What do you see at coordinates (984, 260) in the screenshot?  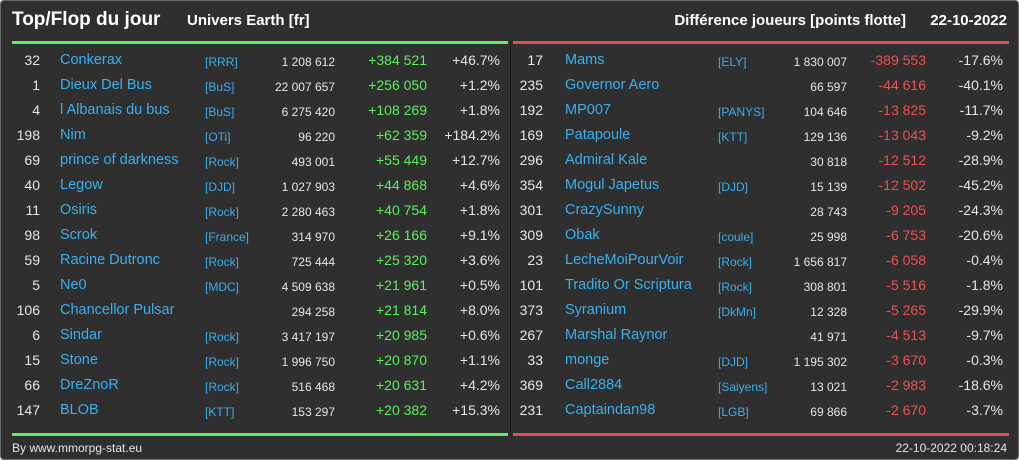 I see `percent-change: -0.4%` at bounding box center [984, 260].